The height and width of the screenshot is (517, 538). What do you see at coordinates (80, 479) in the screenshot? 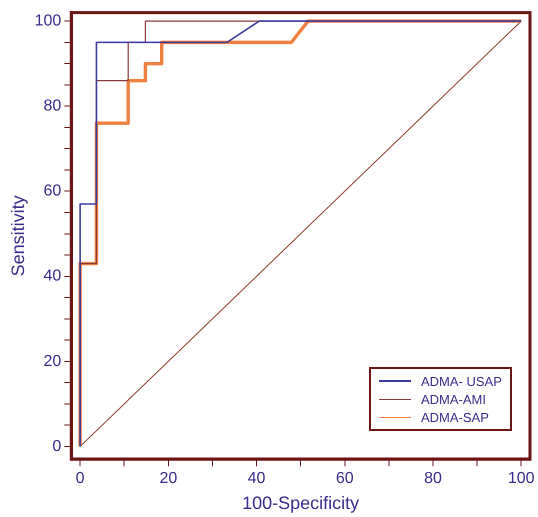
I see `x-tick-label: 0` at bounding box center [80, 479].